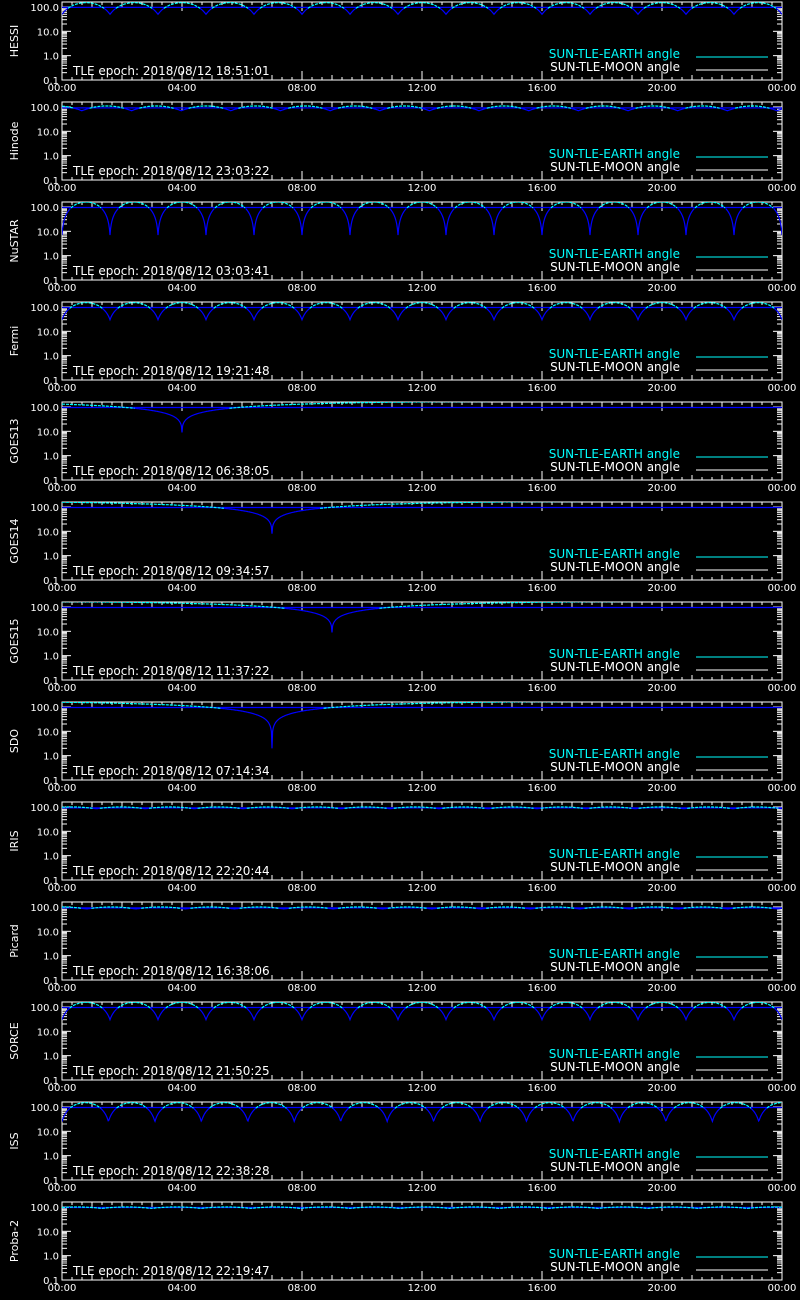 Image resolution: width=800 pixels, height=1300 pixels. What do you see at coordinates (14, 640) in the screenshot?
I see `panel-label: GOES15` at bounding box center [14, 640].